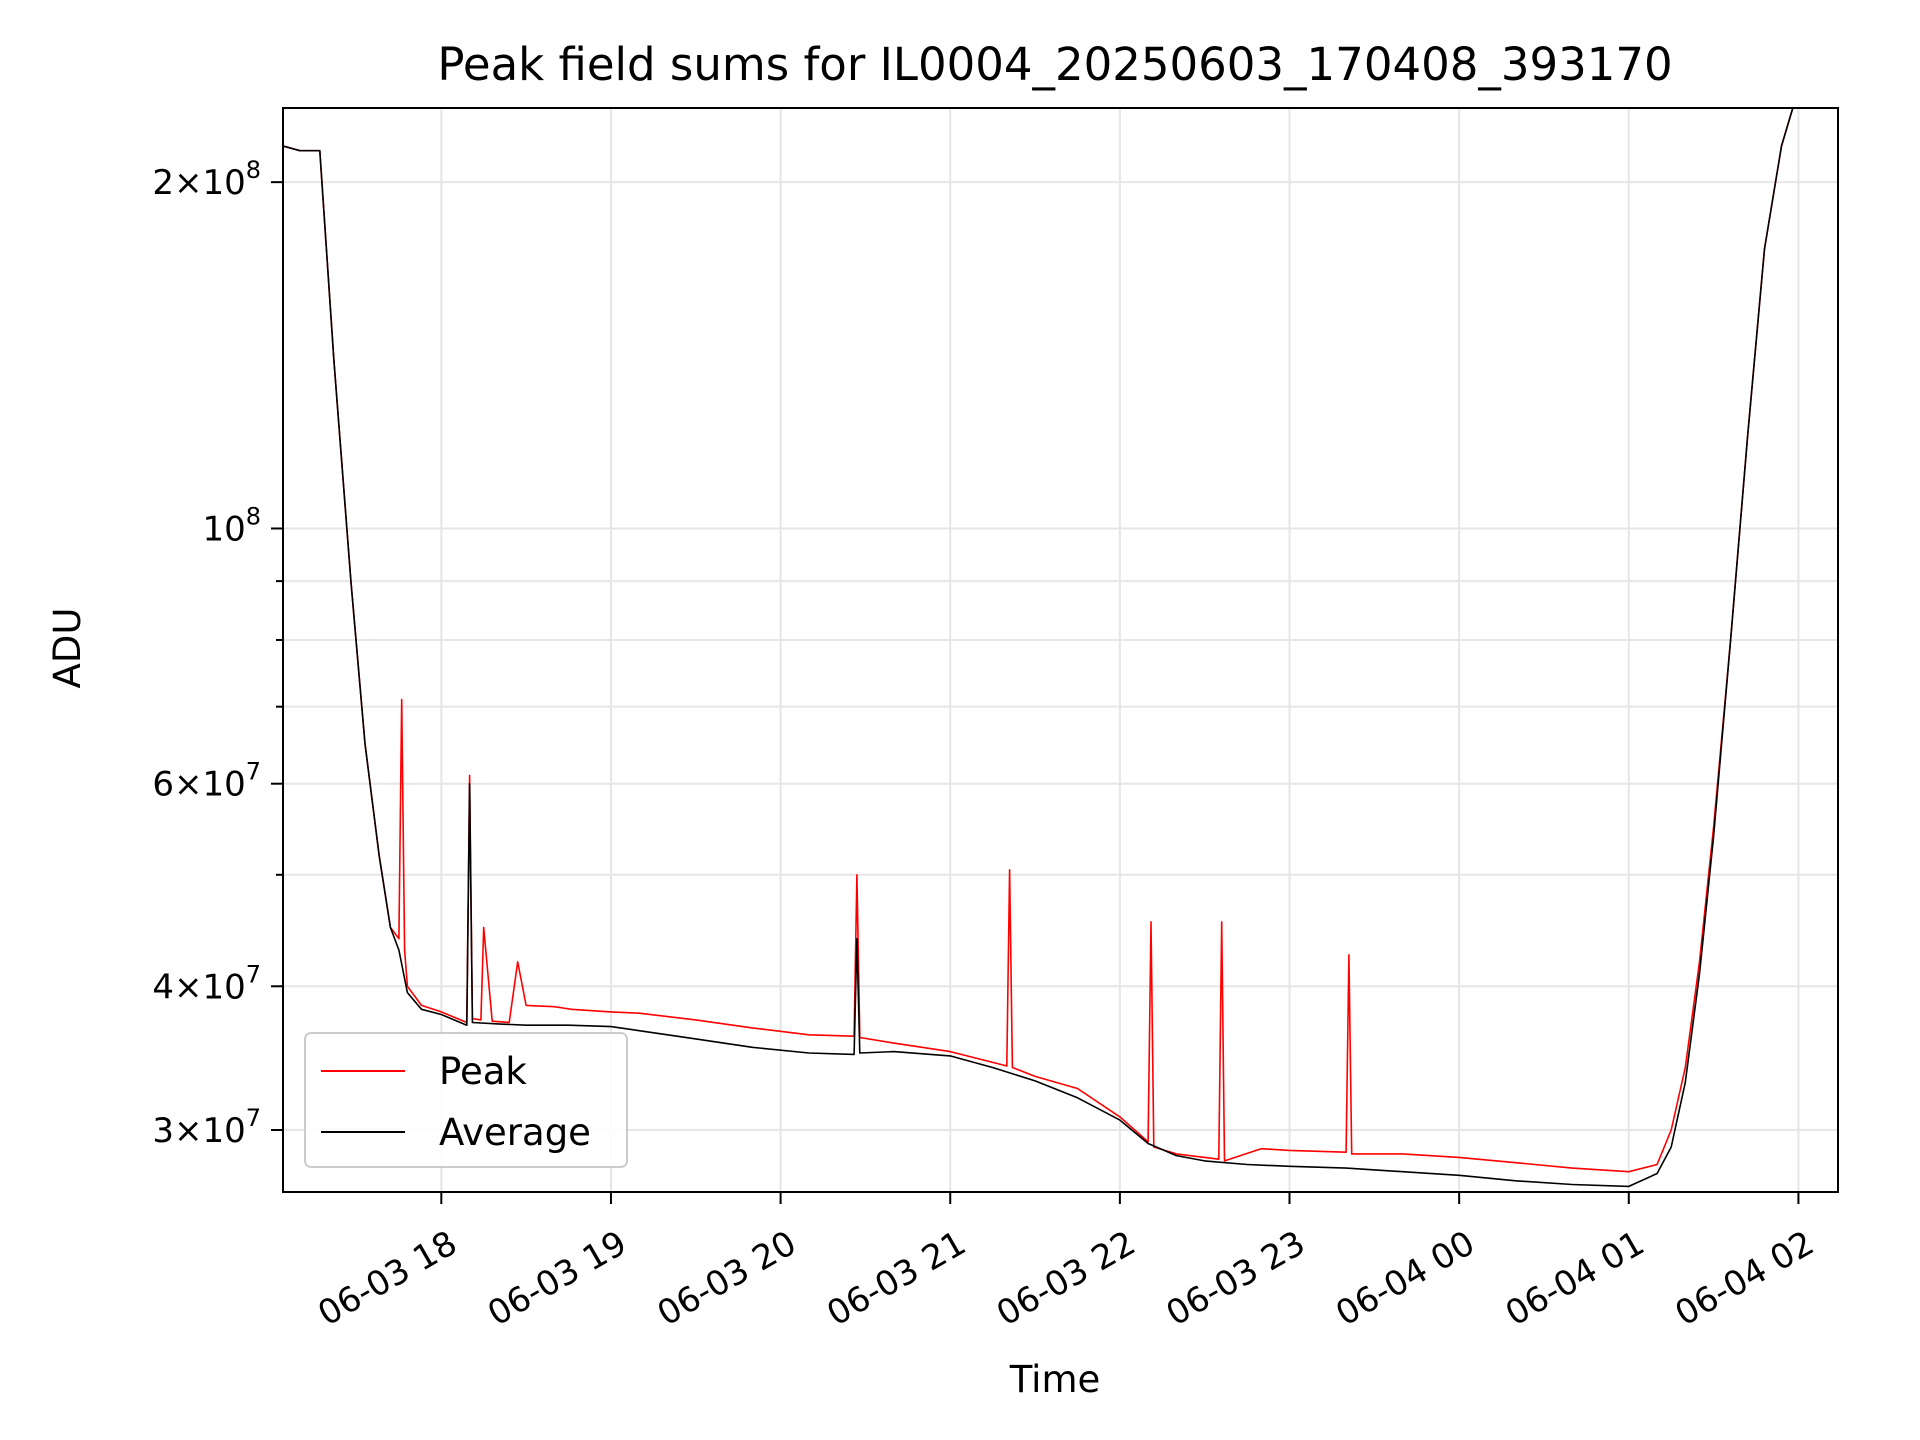 This screenshot has width=1920, height=1440. I want to click on y-tick-mantissa: 6, so click(163, 785).